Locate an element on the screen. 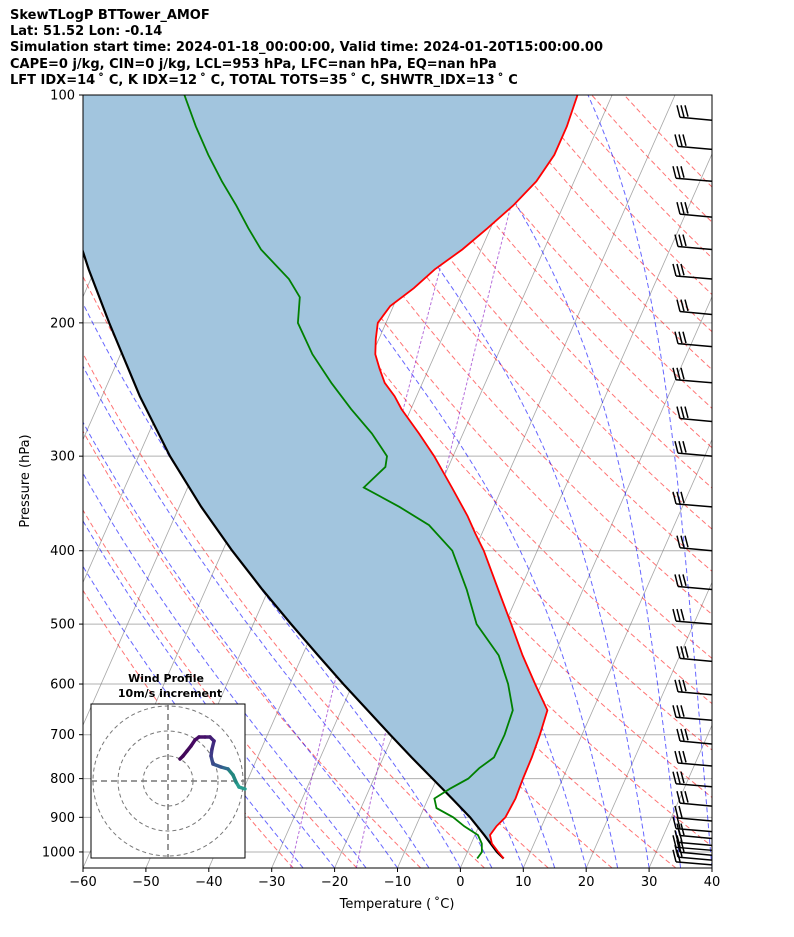  y-tick-label: 200 is located at coordinates (62, 323).